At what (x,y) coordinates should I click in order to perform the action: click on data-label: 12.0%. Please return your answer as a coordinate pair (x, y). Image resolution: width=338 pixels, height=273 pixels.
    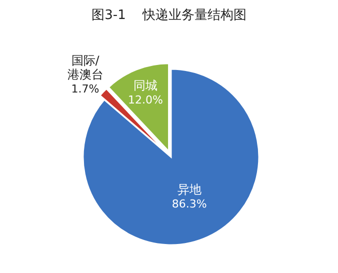
    Looking at the image, I should click on (145, 99).